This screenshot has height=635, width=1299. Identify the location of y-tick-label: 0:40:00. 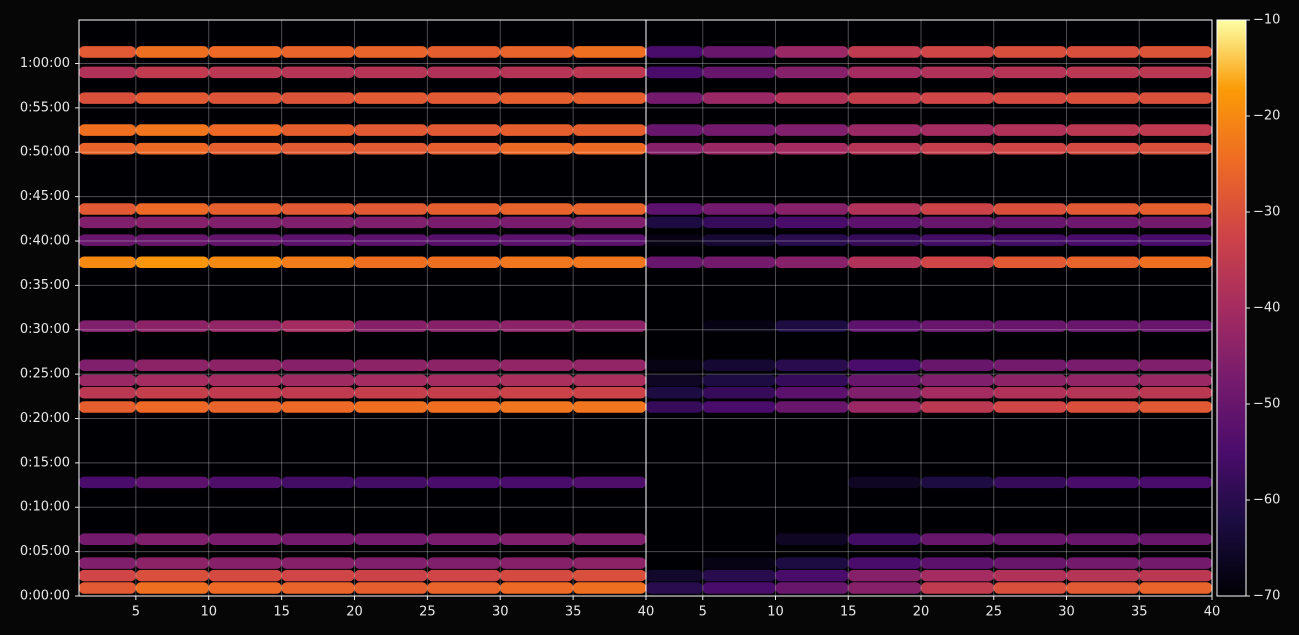
(45, 240).